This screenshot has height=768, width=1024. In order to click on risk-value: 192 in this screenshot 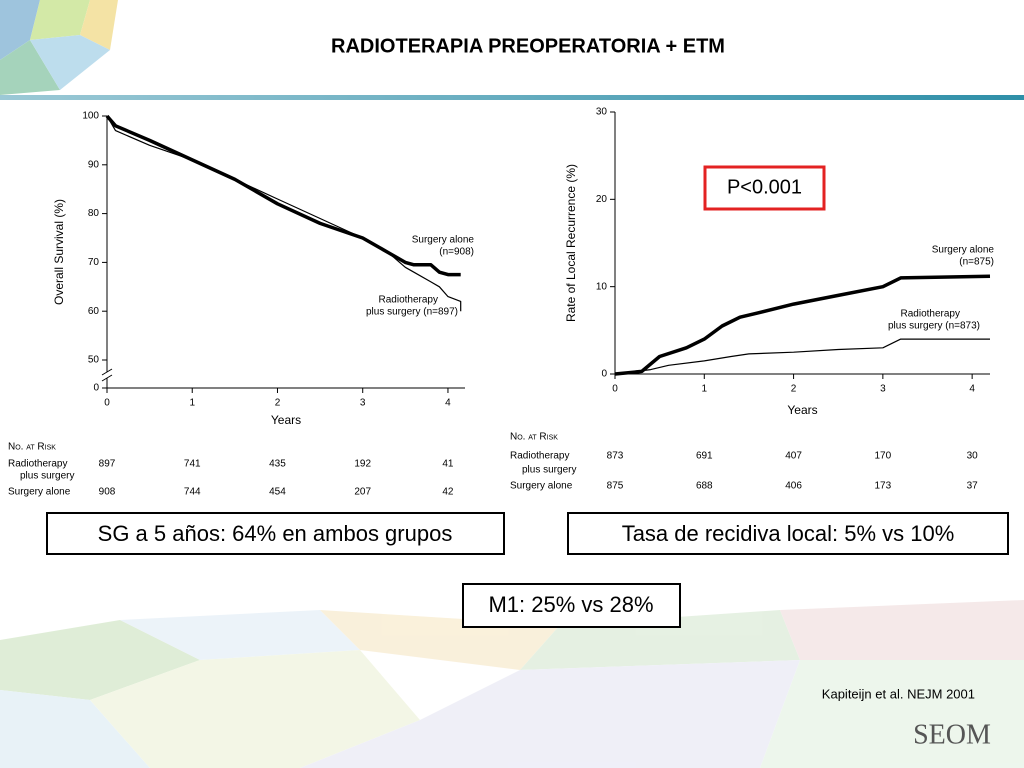, I will do `click(362, 464)`.